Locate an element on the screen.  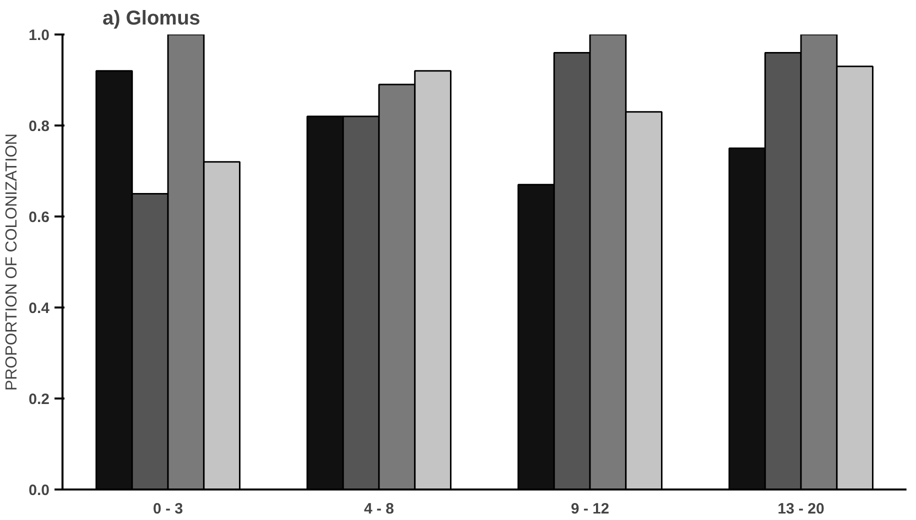
y-tick-label: 0.6 is located at coordinates (39, 217).